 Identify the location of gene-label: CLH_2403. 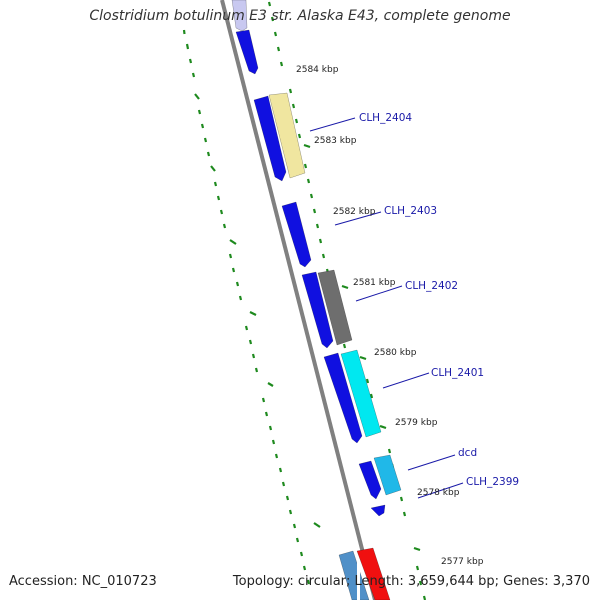
(410, 211).